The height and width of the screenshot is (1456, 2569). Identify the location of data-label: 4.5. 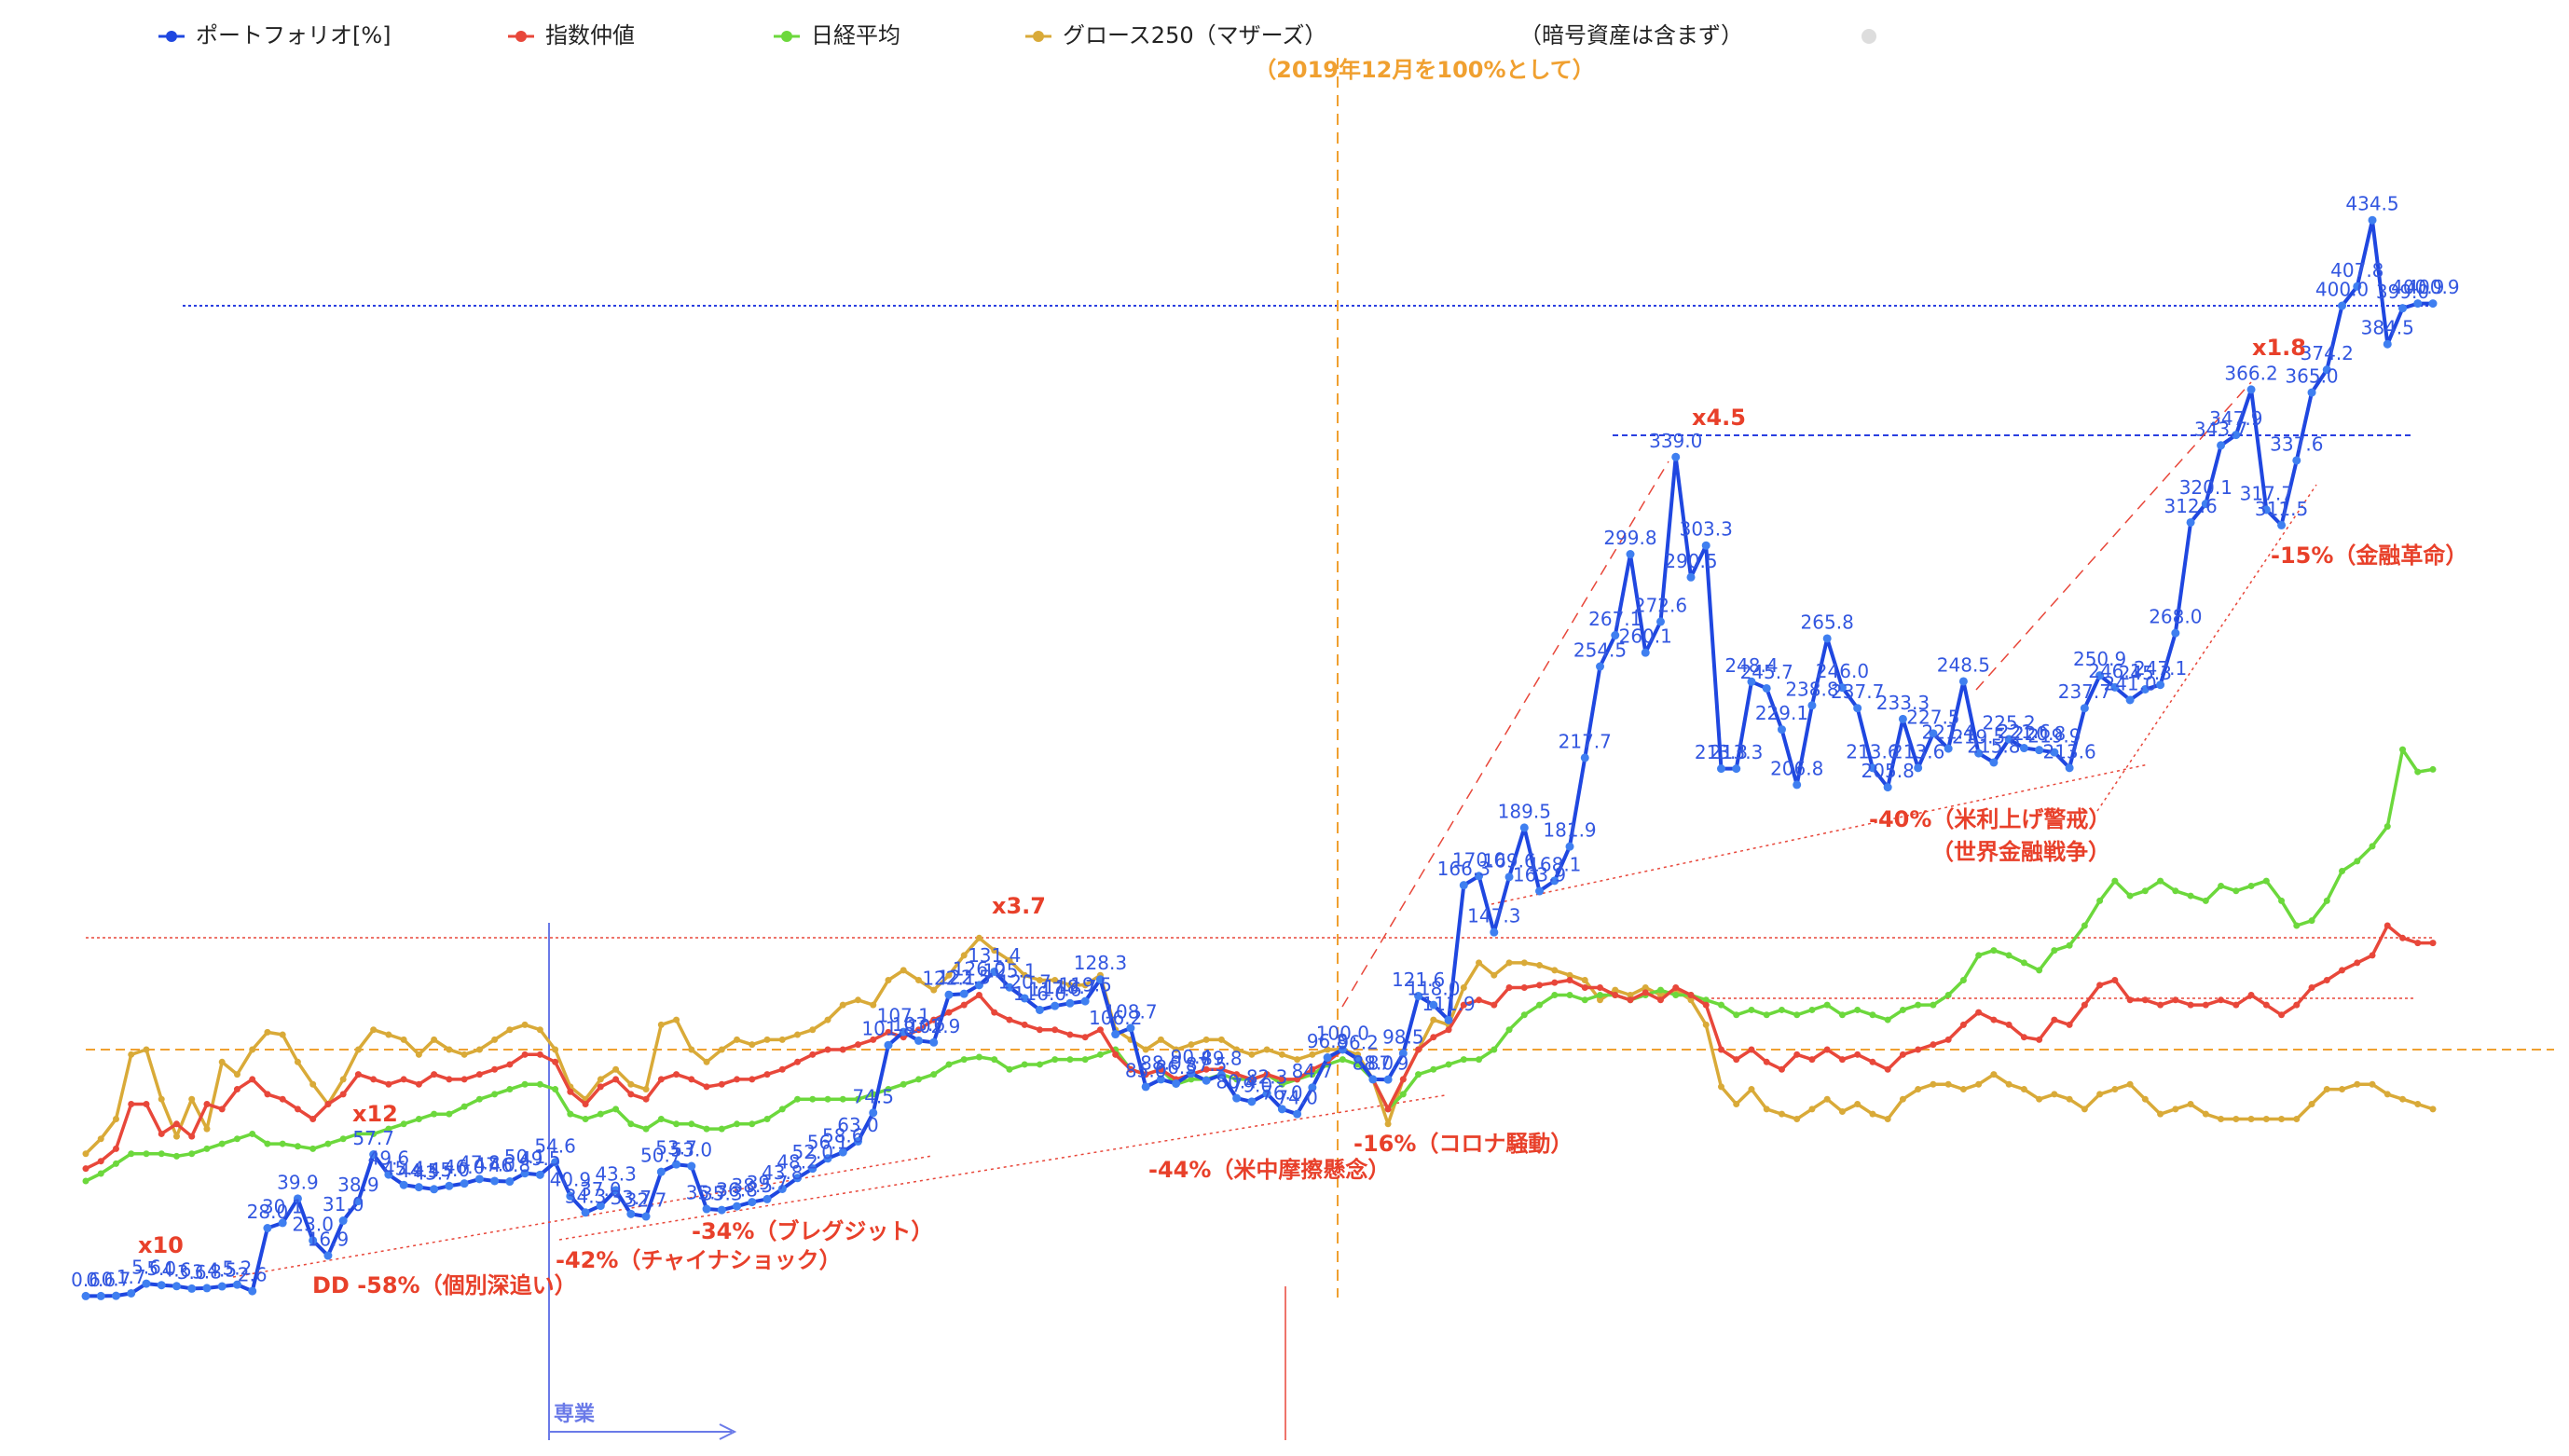
(222, 1270).